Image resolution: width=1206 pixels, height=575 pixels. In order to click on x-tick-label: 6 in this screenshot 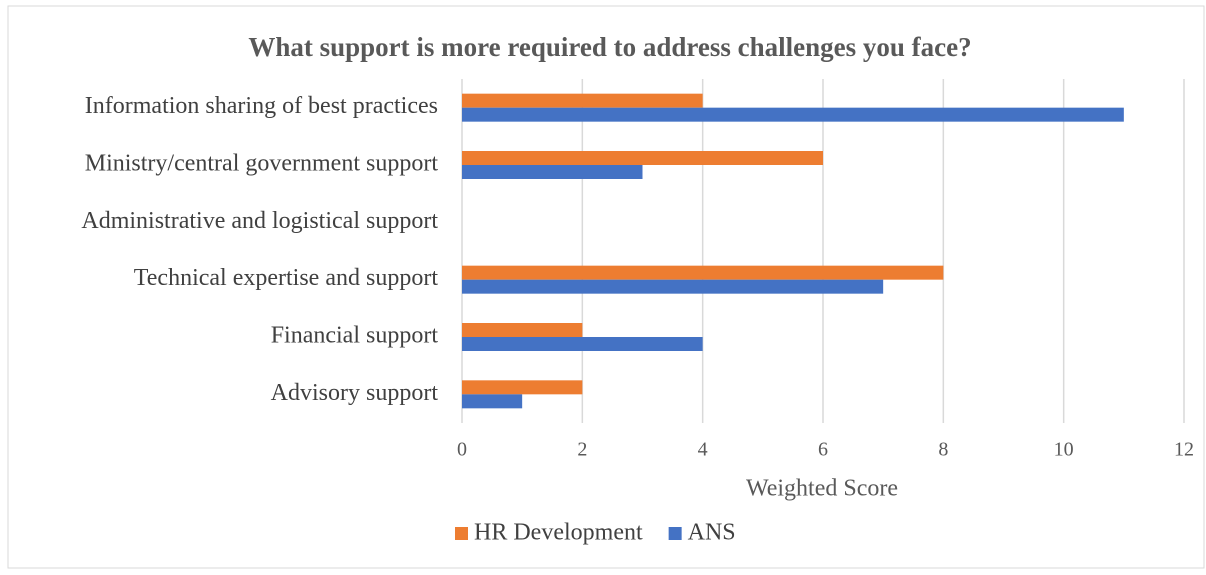, I will do `click(823, 450)`.